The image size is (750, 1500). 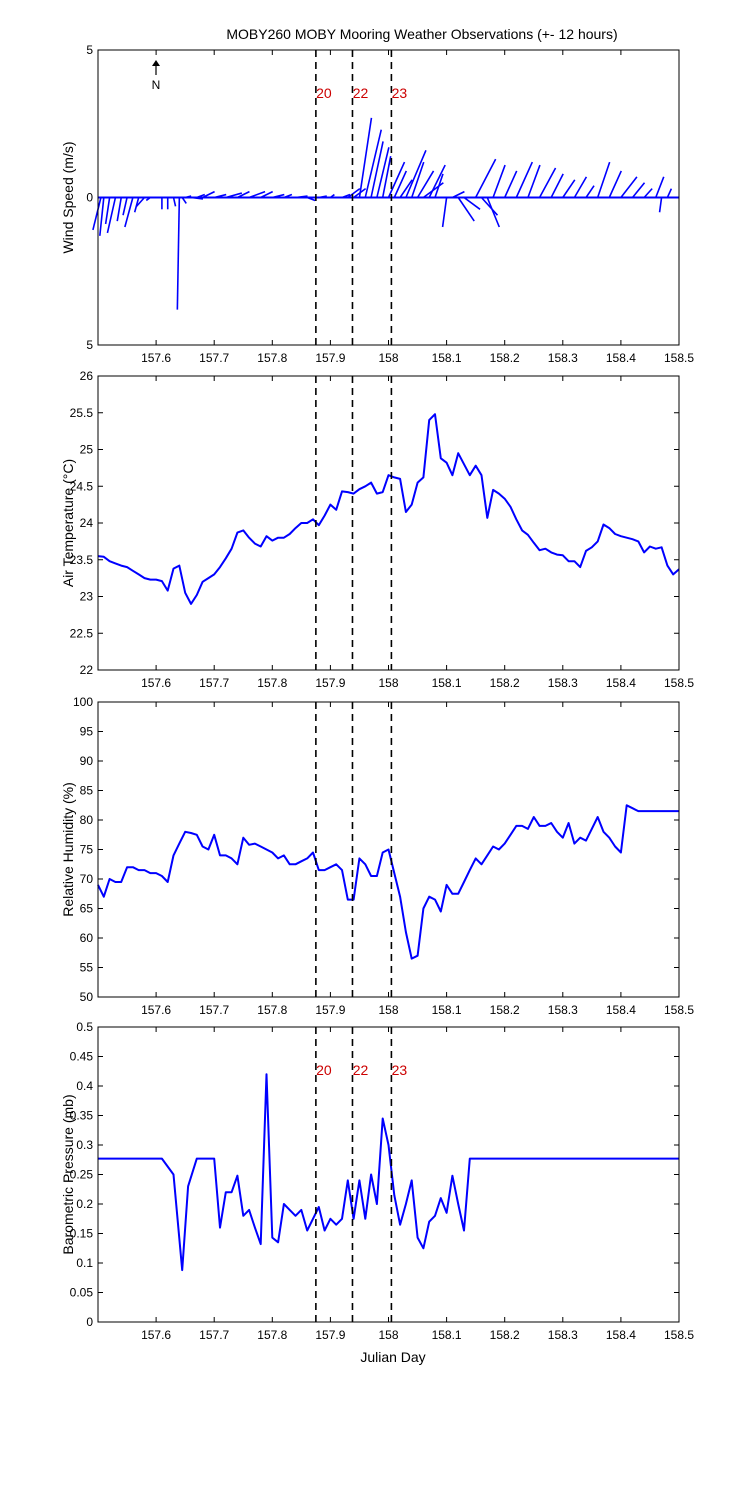 What do you see at coordinates (84, 1145) in the screenshot?
I see `y-tick-label: 0.3` at bounding box center [84, 1145].